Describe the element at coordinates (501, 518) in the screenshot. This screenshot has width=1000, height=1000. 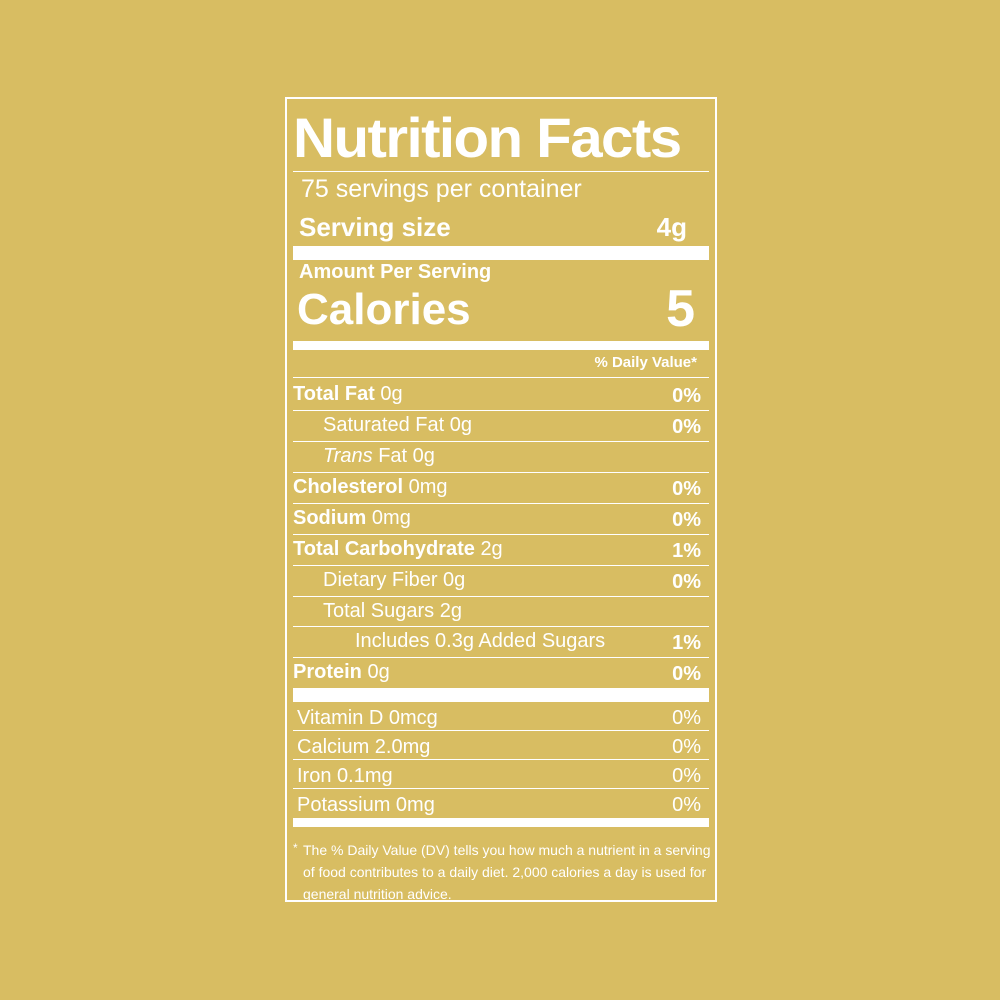
I see `nutrient-row-sodium: Sodium 0mg 0%` at that location.